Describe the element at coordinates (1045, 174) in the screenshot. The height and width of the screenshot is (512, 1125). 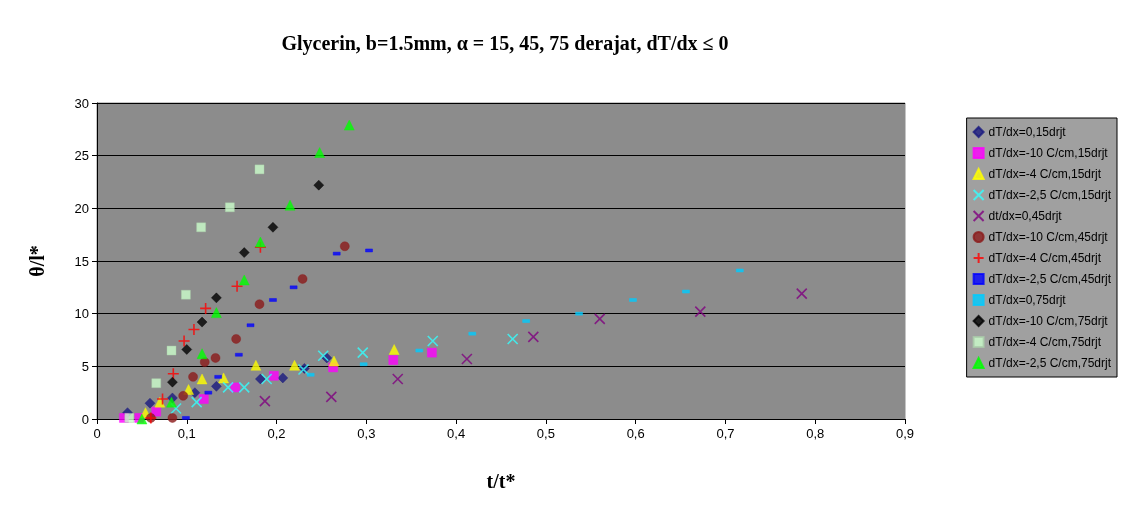
I see `legend-label: dT/dx=-4 C/cm,15drjt` at that location.